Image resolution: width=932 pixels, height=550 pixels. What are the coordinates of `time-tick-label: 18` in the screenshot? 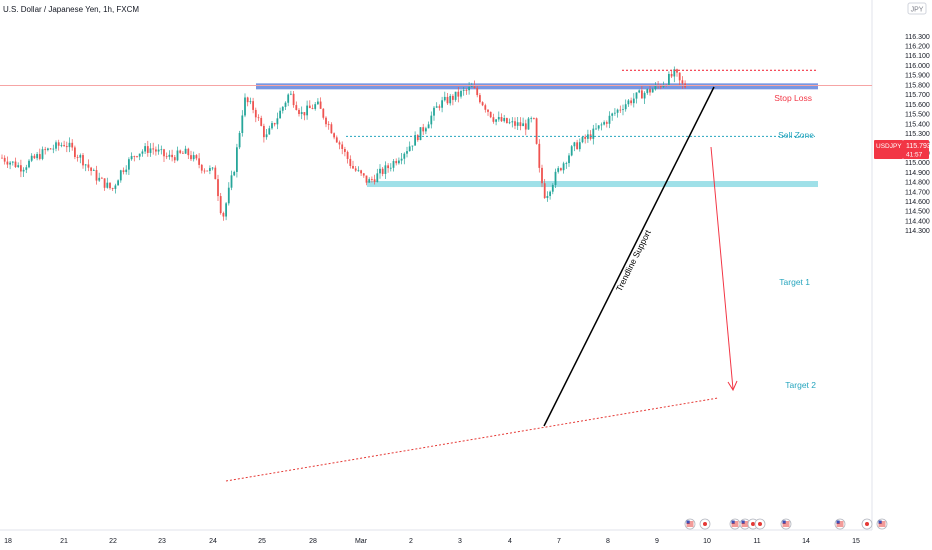 It's located at (8, 541).